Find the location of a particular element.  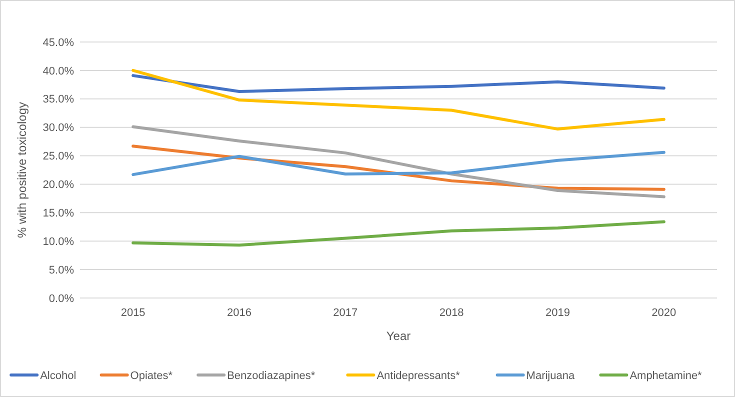

x-tick-label: 2017 is located at coordinates (345, 313).